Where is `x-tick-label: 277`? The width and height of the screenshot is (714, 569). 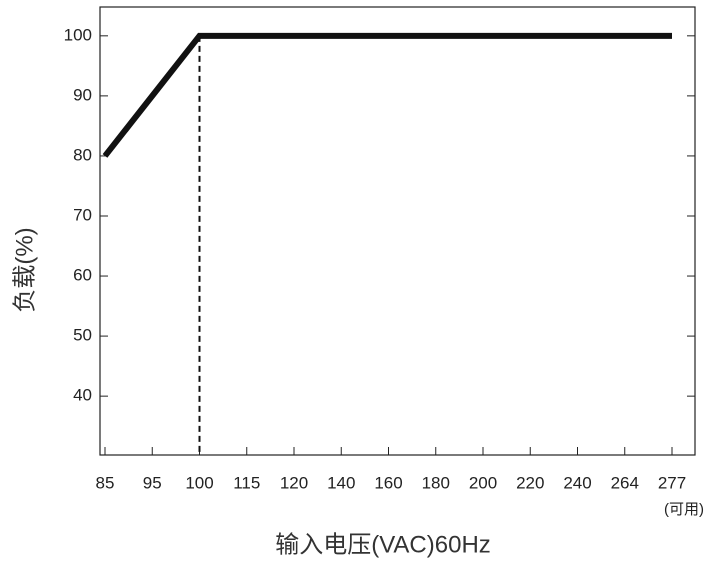 x-tick-label: 277 is located at coordinates (672, 482).